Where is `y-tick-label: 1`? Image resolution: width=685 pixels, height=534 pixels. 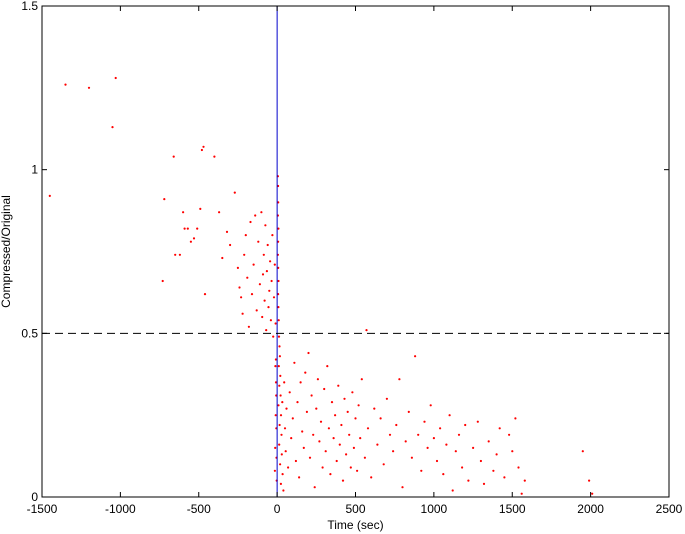
y-tick-label: 1 is located at coordinates (34, 170).